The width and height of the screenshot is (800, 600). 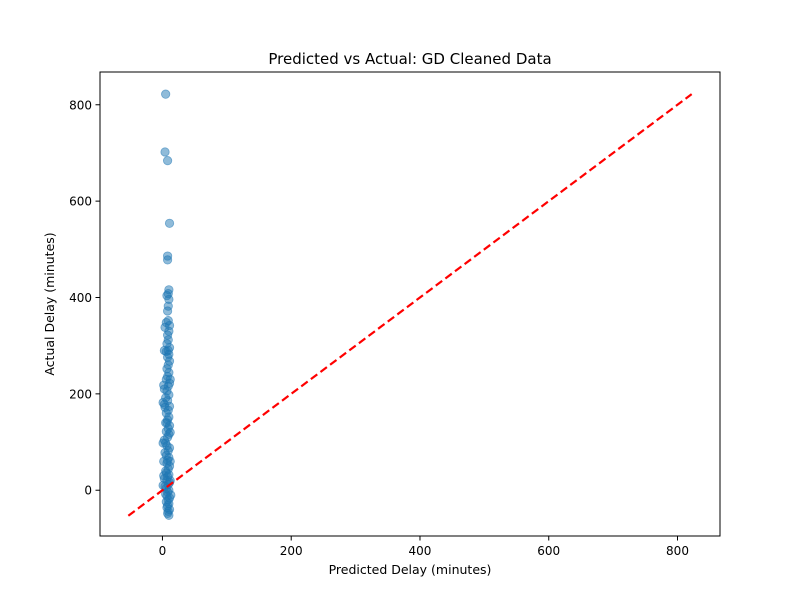 I want to click on x-tick-label: 600, so click(x=548, y=551).